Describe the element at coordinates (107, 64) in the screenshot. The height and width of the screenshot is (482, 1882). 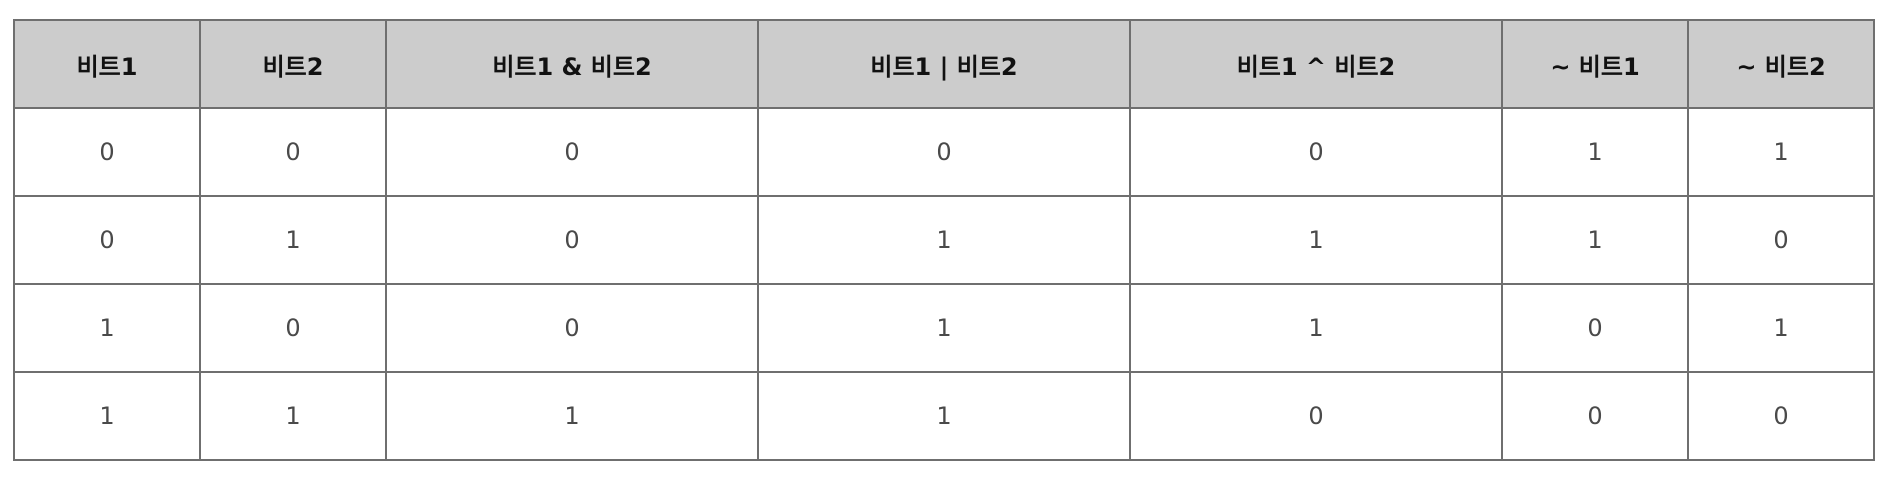
I see `header-bit1: 비트1` at that location.